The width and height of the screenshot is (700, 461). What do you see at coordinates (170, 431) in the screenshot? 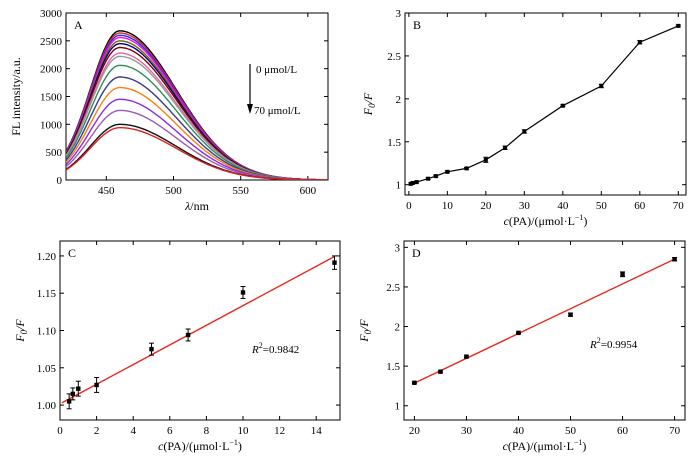
I see `x-tick-label: 6` at bounding box center [170, 431].